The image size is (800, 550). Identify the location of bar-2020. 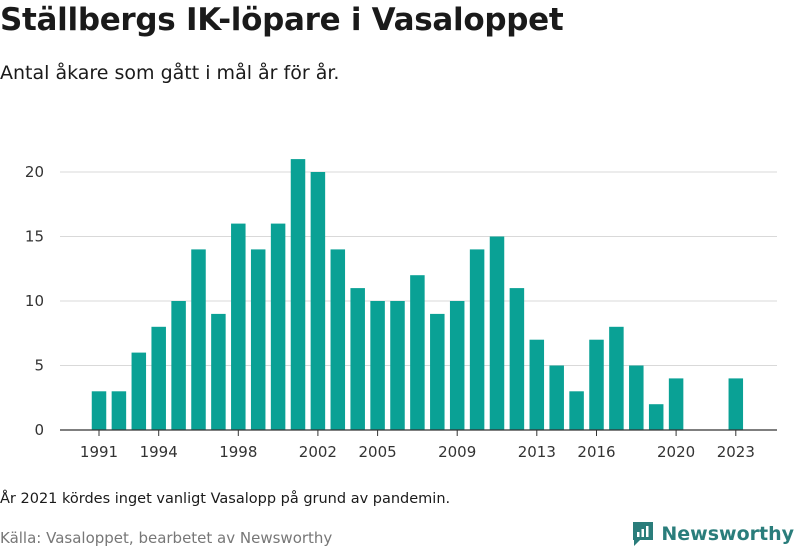
(676, 404).